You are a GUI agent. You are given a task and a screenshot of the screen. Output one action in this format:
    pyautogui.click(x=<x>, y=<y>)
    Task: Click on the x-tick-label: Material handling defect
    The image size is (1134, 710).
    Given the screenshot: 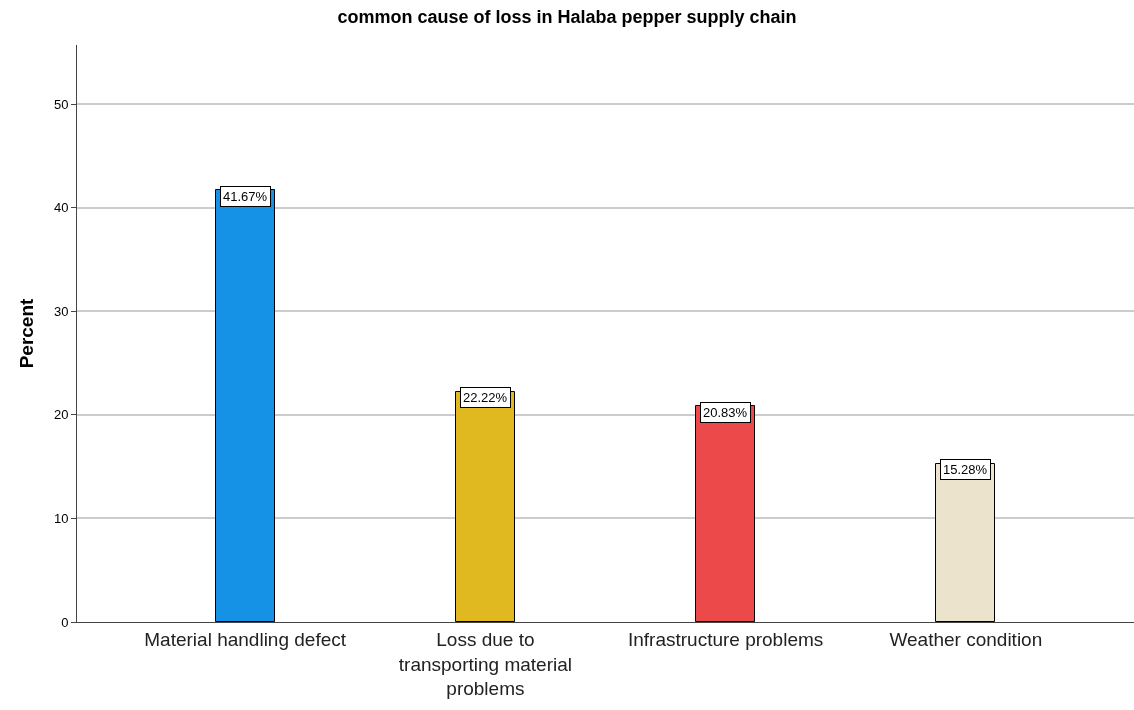 What is the action you would take?
    pyautogui.click(x=245, y=639)
    